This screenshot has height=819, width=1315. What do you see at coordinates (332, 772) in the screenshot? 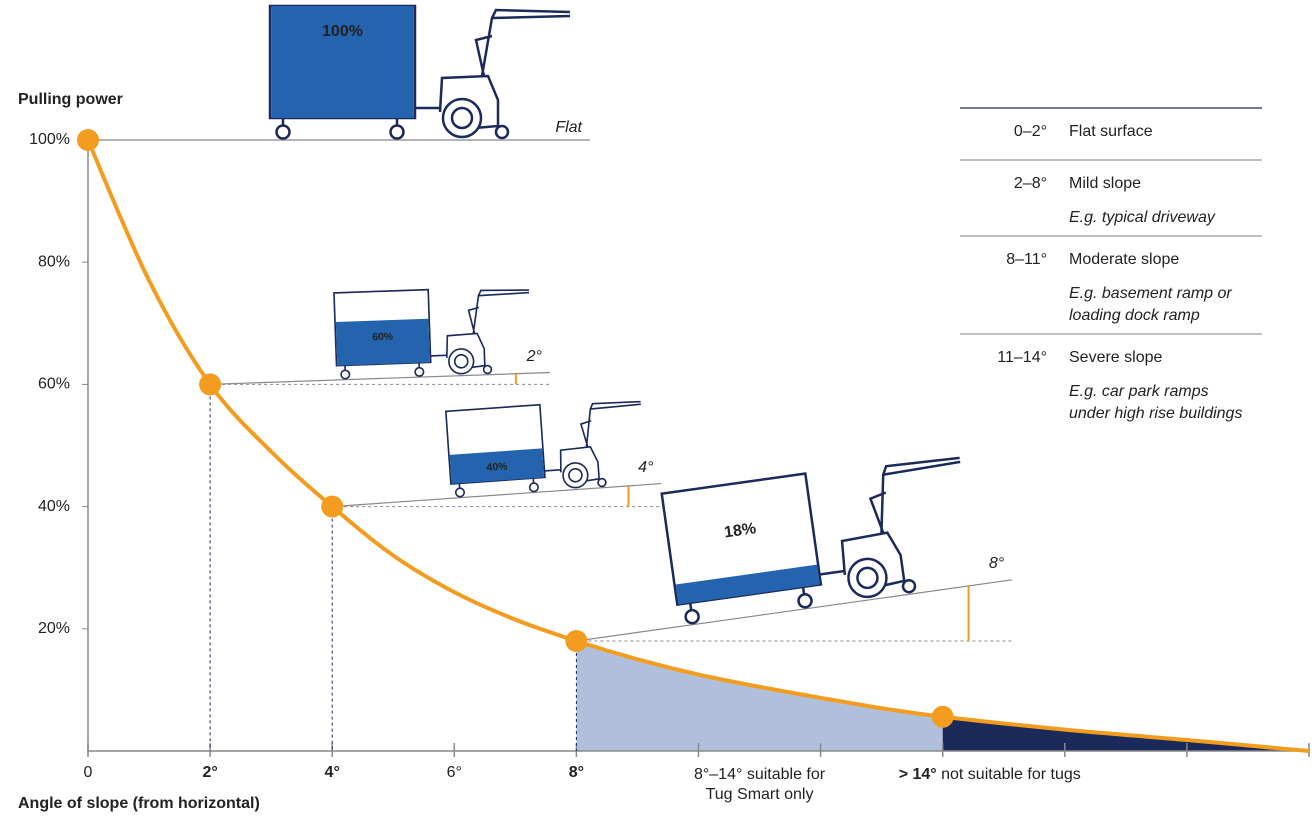
I see `x-tick-label: 4°` at bounding box center [332, 772].